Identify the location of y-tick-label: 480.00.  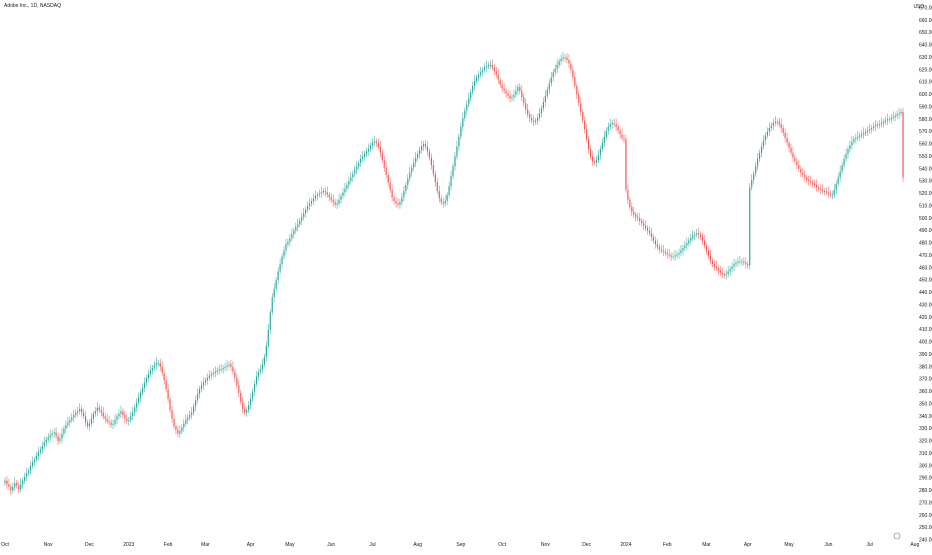
(925, 244).